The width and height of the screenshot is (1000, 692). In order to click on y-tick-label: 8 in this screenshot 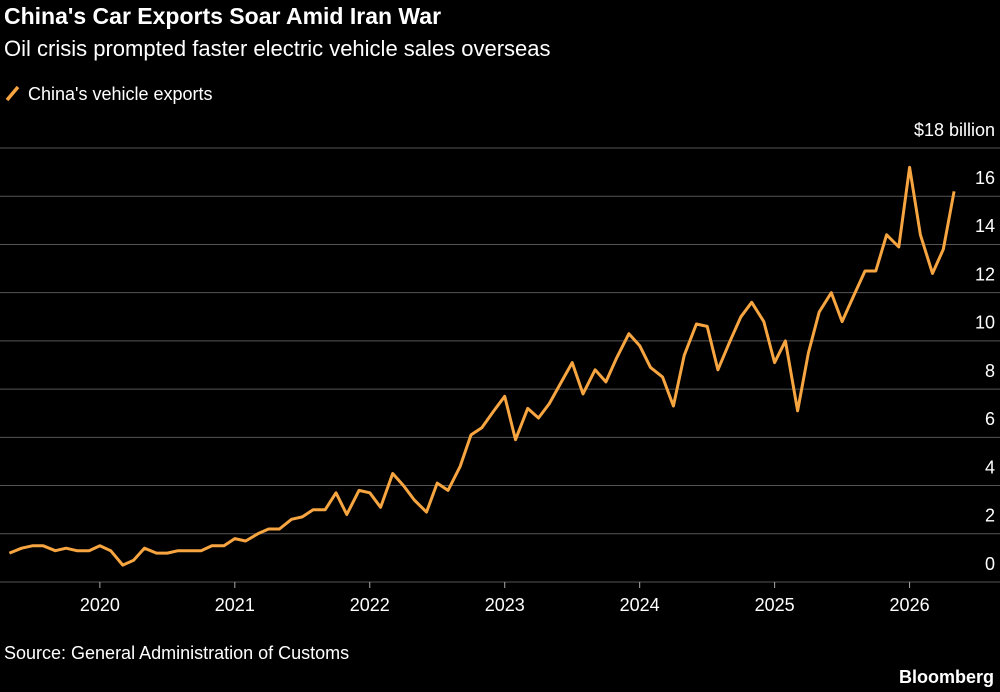, I will do `click(990, 371)`.